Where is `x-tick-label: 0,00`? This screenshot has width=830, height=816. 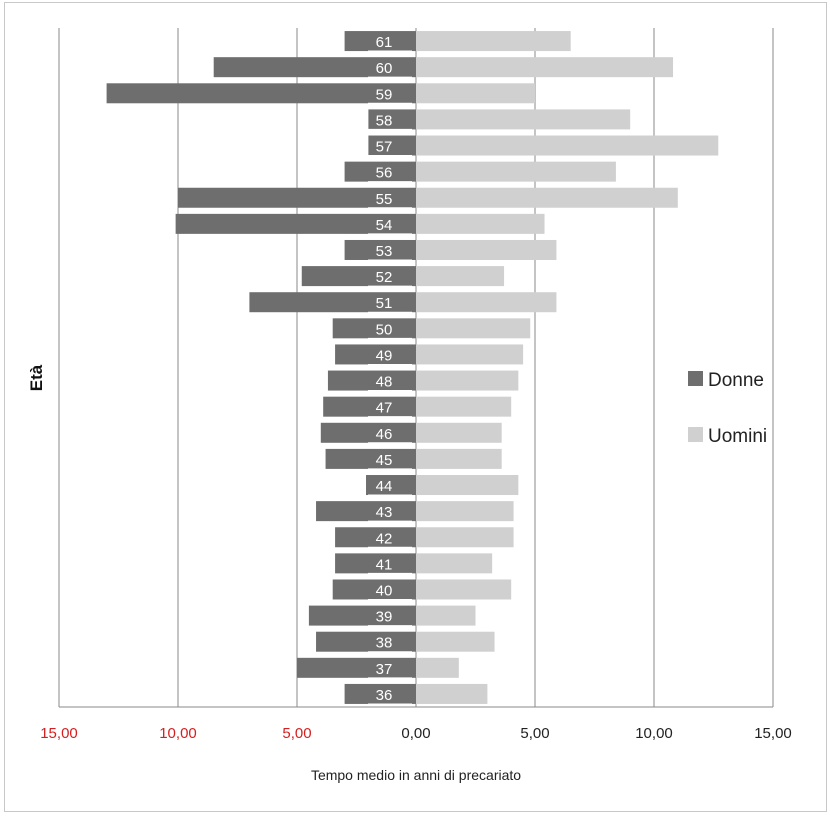
x-tick-label: 0,00 is located at coordinates (415, 733).